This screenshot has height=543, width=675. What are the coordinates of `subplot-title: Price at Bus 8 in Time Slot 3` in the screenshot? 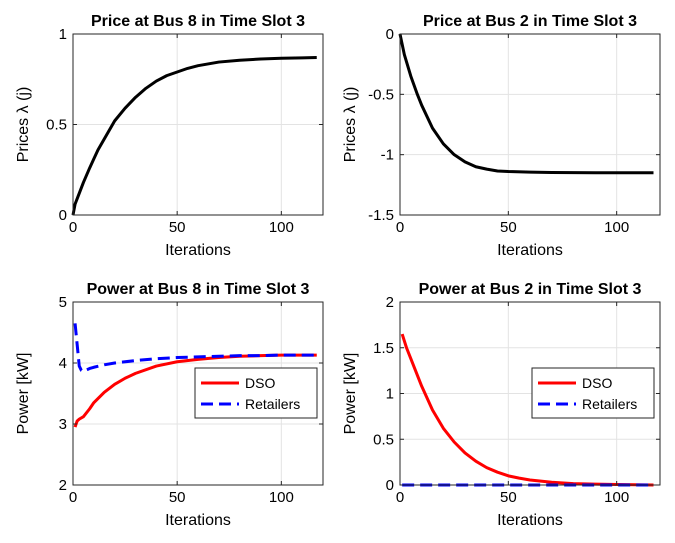 It's located at (198, 21).